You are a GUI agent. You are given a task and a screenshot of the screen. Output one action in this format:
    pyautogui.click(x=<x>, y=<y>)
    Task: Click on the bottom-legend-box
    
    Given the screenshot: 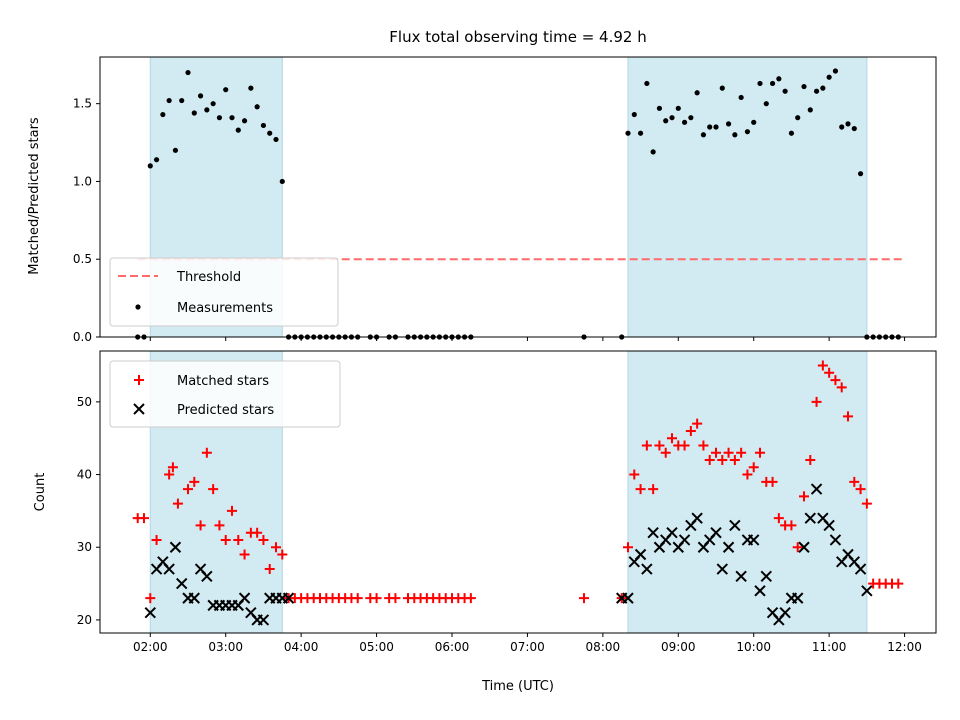 What is the action you would take?
    pyautogui.click(x=225, y=394)
    